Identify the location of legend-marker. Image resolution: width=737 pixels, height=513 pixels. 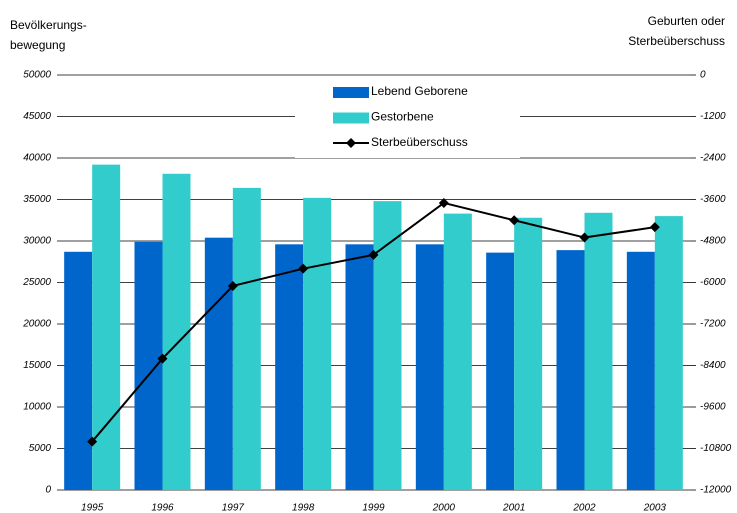
(351, 143).